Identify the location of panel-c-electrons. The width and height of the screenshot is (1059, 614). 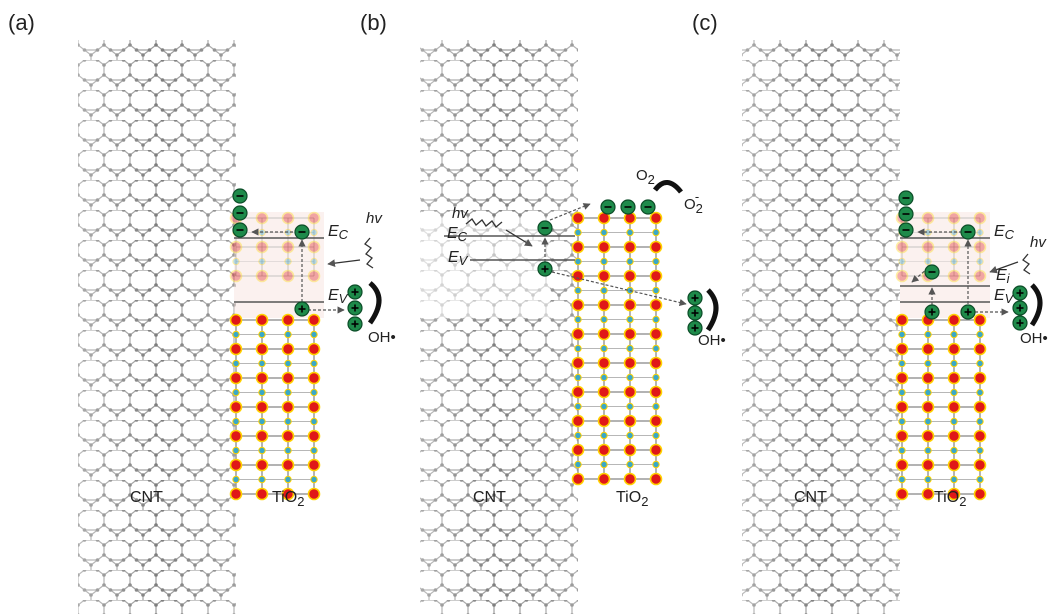
(937, 235).